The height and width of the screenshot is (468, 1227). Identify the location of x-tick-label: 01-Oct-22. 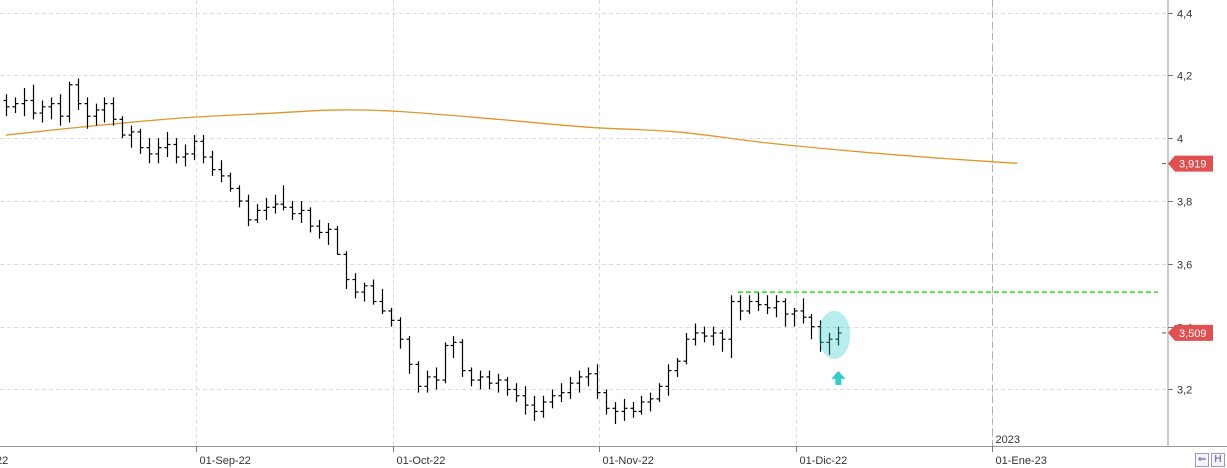
(421, 461).